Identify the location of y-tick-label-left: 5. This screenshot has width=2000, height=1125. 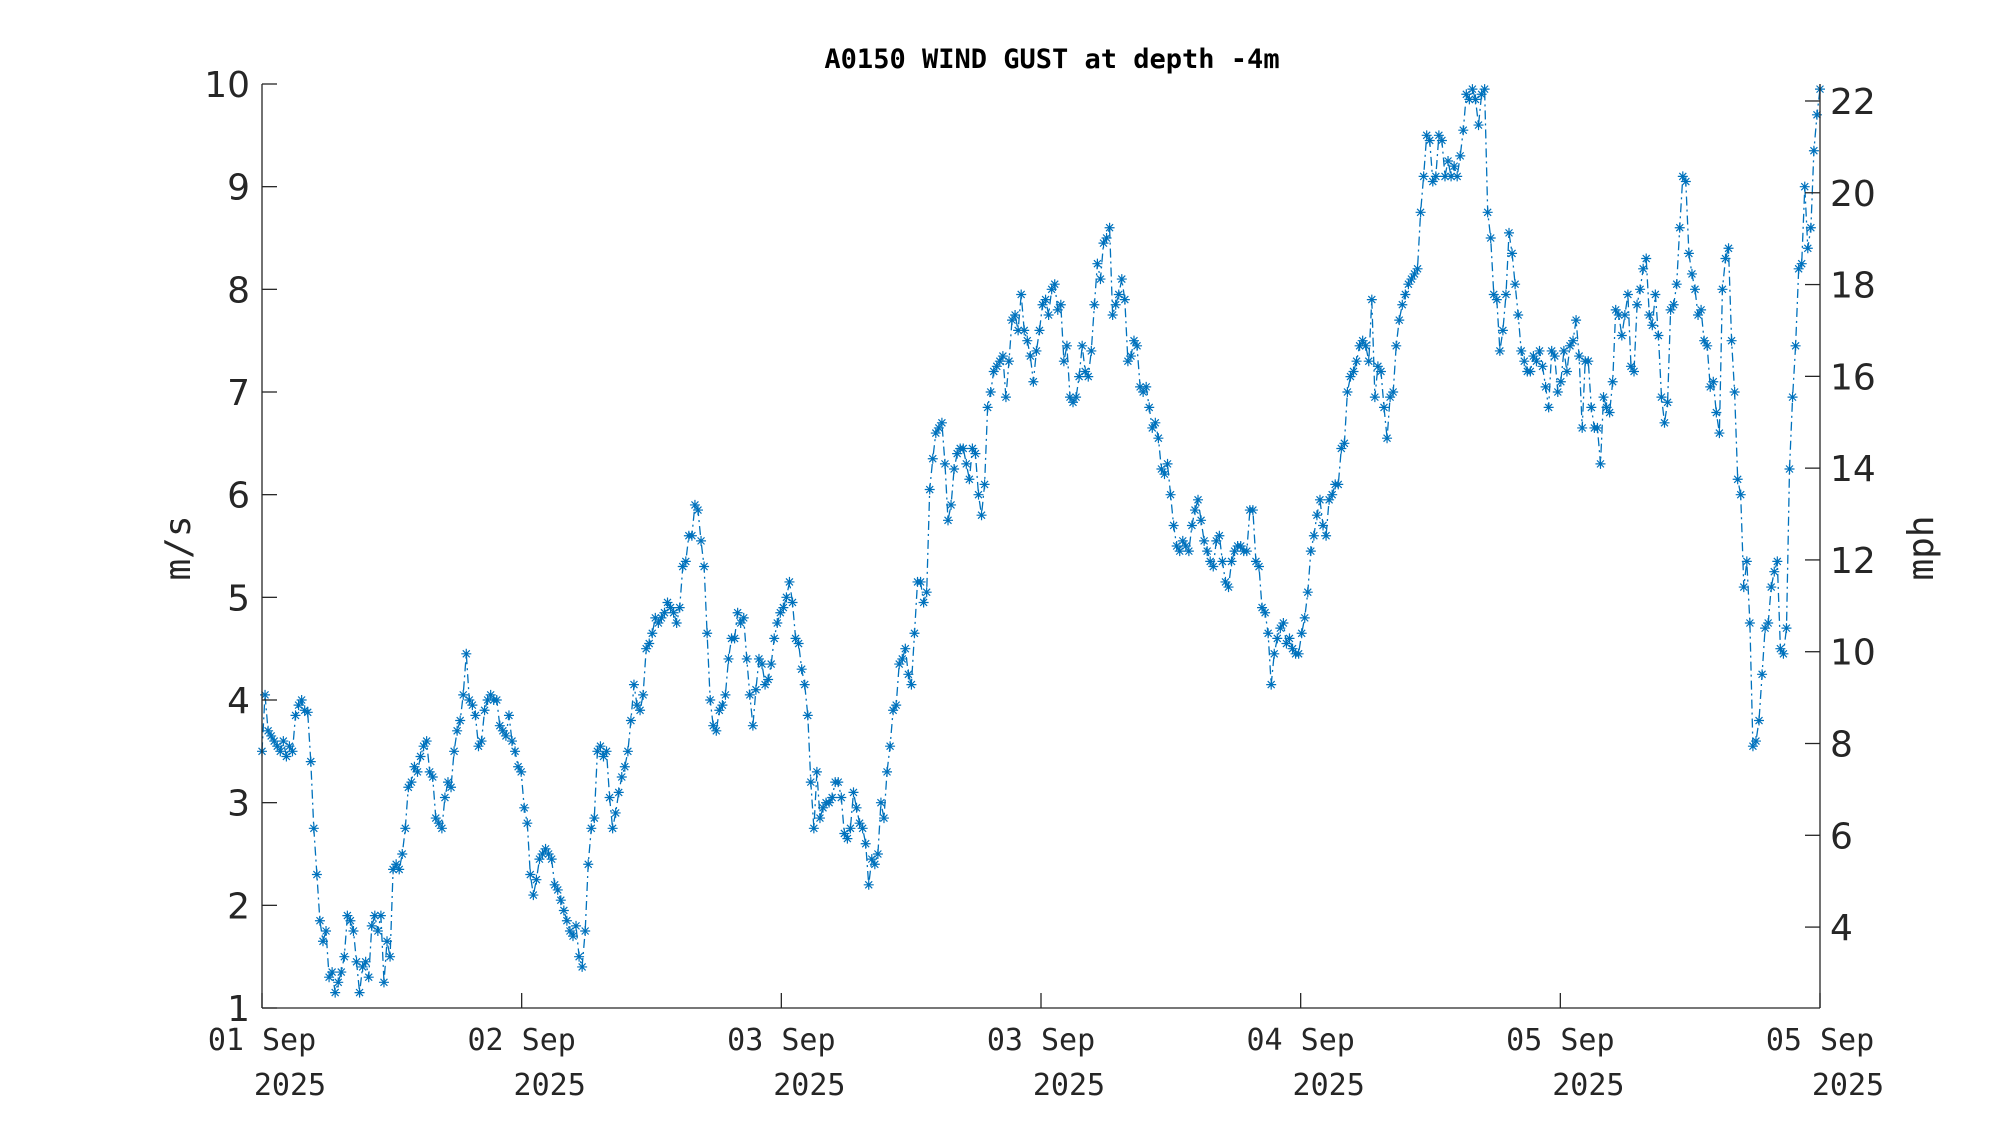
(238, 598).